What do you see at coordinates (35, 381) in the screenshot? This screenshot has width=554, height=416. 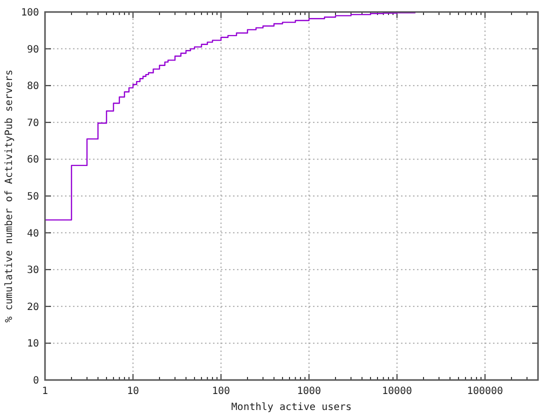 I see `y-tick-label: 0` at bounding box center [35, 381].